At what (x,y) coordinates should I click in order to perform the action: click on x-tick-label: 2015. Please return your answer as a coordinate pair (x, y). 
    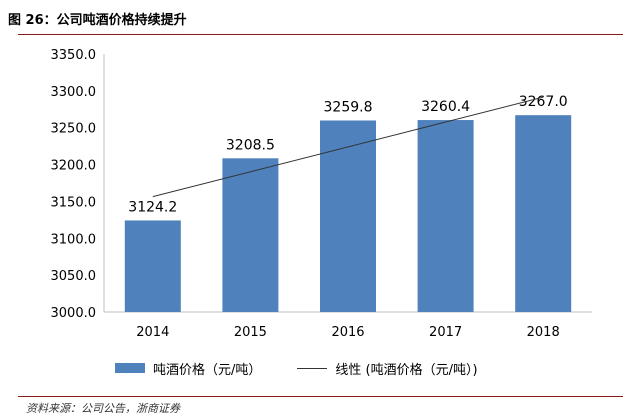
    Looking at the image, I should click on (250, 332).